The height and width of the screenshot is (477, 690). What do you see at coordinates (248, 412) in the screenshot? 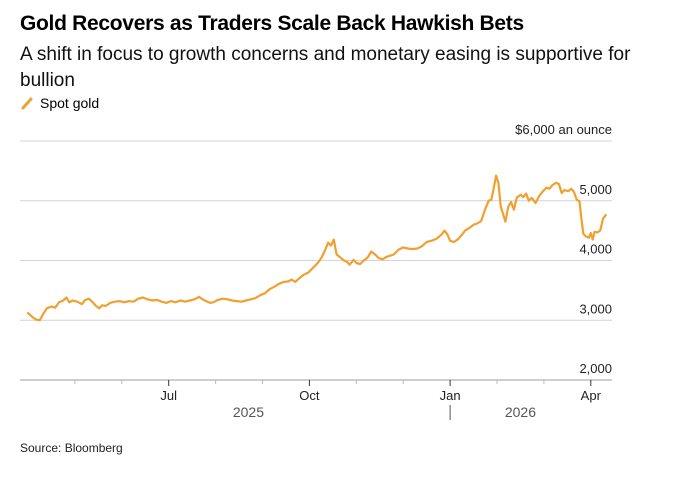
I see `year-label: 2025` at bounding box center [248, 412].